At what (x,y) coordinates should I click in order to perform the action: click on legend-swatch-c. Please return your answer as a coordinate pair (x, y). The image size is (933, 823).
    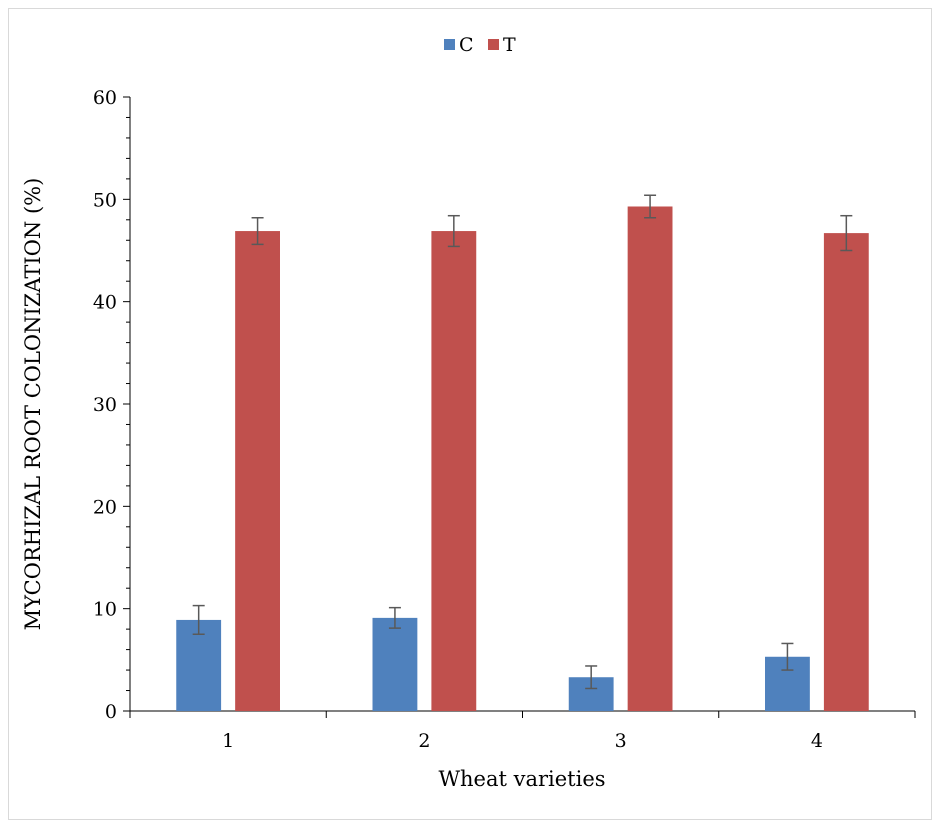
    Looking at the image, I should click on (449, 44).